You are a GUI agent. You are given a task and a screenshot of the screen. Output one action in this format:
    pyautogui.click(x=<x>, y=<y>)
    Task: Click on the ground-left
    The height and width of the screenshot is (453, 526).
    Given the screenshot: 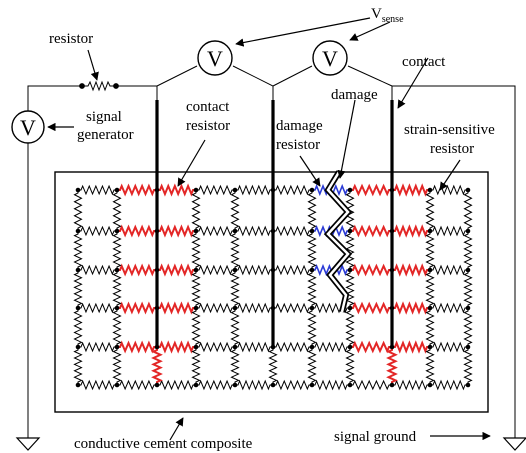 What is the action you would take?
    pyautogui.click(x=28, y=444)
    